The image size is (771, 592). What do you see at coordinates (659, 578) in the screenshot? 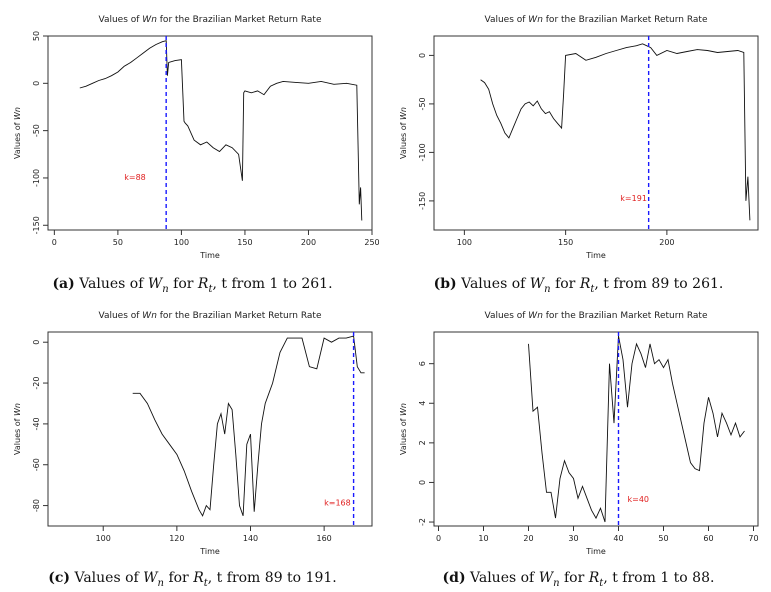
I see `caption-text-3: , t from 1 to 88.` at bounding box center [659, 578].